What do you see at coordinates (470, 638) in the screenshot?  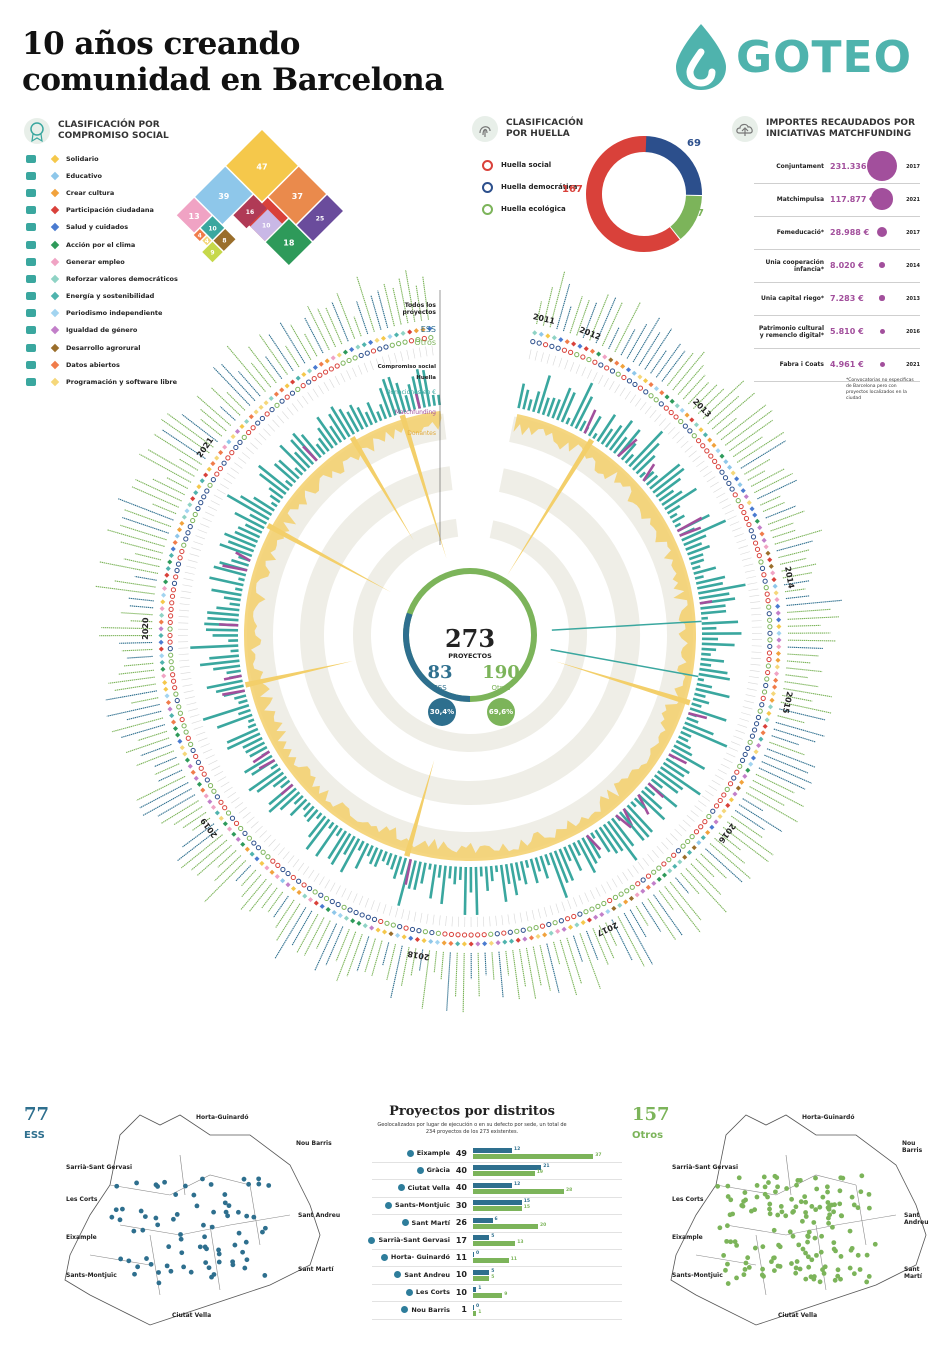 I see `center-total: 273` at bounding box center [470, 638].